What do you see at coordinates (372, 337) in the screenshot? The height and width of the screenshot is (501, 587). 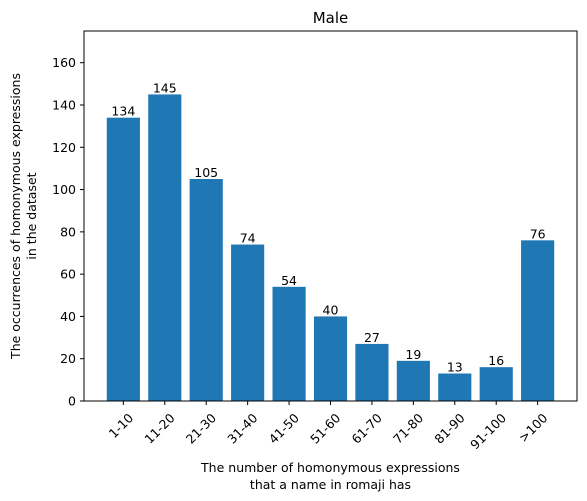 I see `value-label-61-70: 27` at bounding box center [372, 337].